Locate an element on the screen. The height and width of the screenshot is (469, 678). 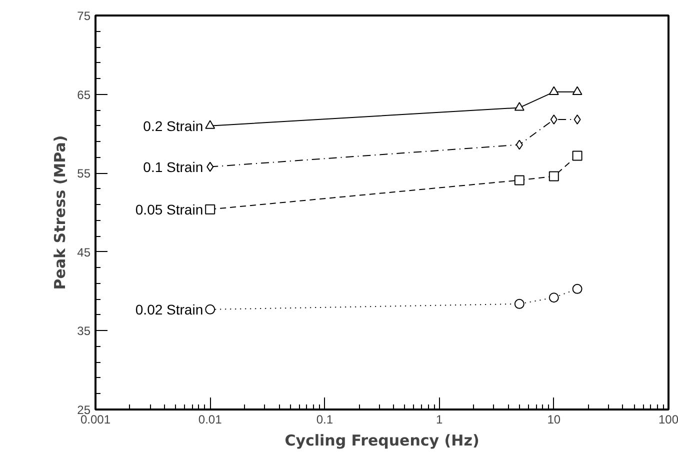
y-tick-label: 45 is located at coordinates (84, 252).